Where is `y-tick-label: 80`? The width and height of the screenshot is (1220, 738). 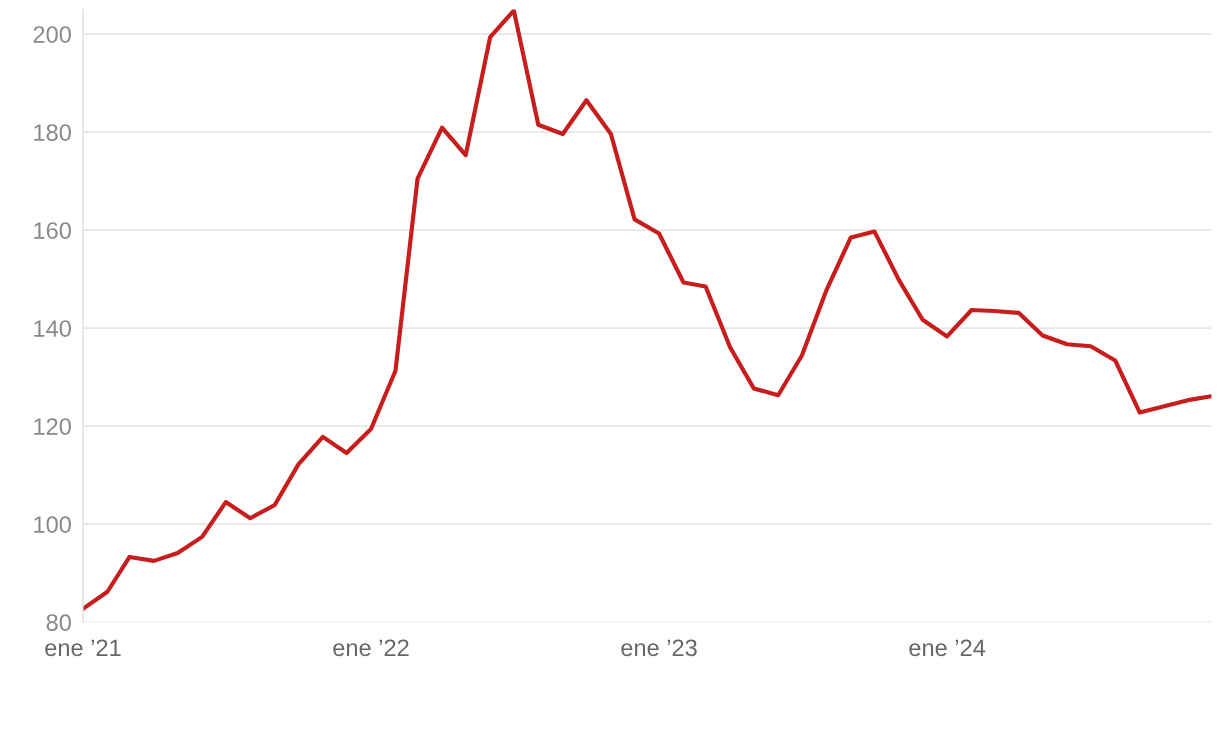
y-tick-label: 80 is located at coordinates (58, 622).